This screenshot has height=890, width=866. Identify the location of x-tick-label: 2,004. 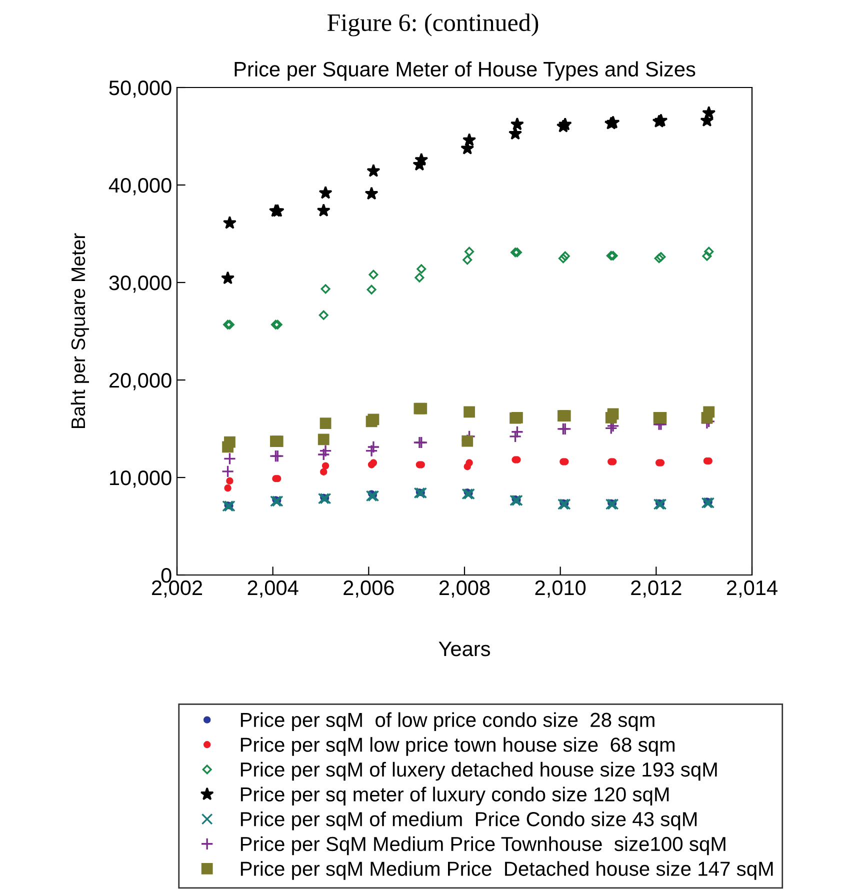
(273, 589).